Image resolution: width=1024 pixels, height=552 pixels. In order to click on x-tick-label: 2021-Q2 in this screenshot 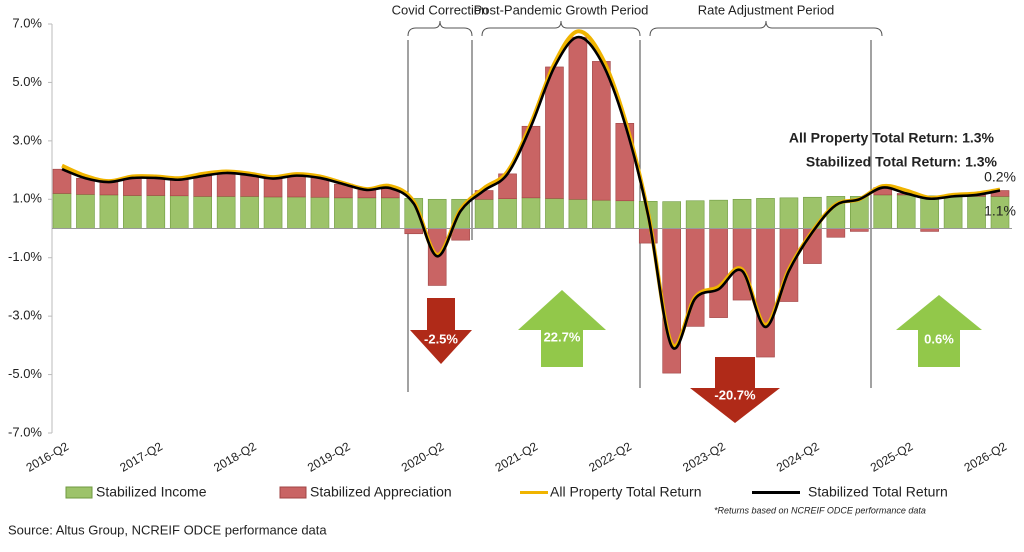, I will do `click(517, 457)`.